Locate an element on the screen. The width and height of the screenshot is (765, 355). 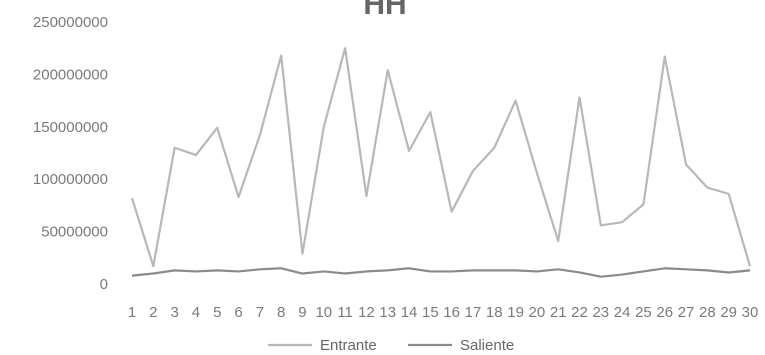
x-tick-label: 25 is located at coordinates (643, 312).